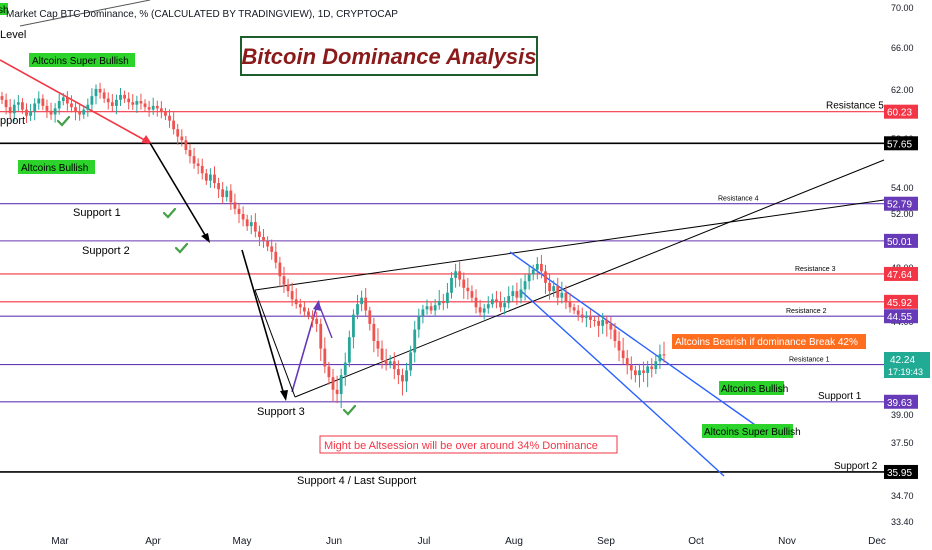  What do you see at coordinates (146, 139) in the screenshot?
I see `arrow-head-red` at bounding box center [146, 139].